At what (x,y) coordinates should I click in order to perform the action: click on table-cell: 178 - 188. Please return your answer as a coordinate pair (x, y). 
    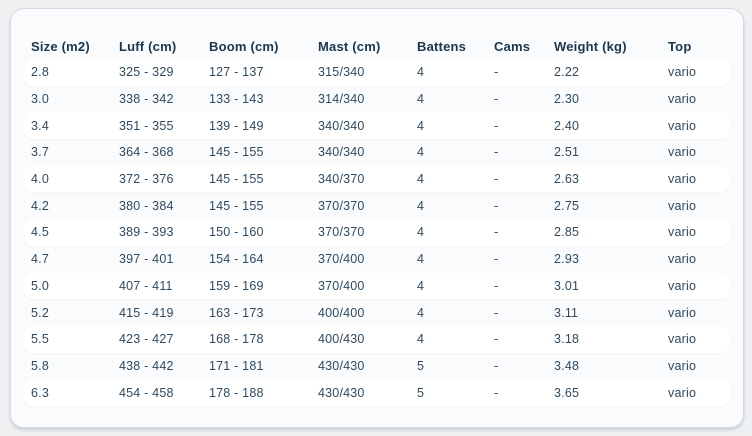
    Looking at the image, I should click on (236, 392).